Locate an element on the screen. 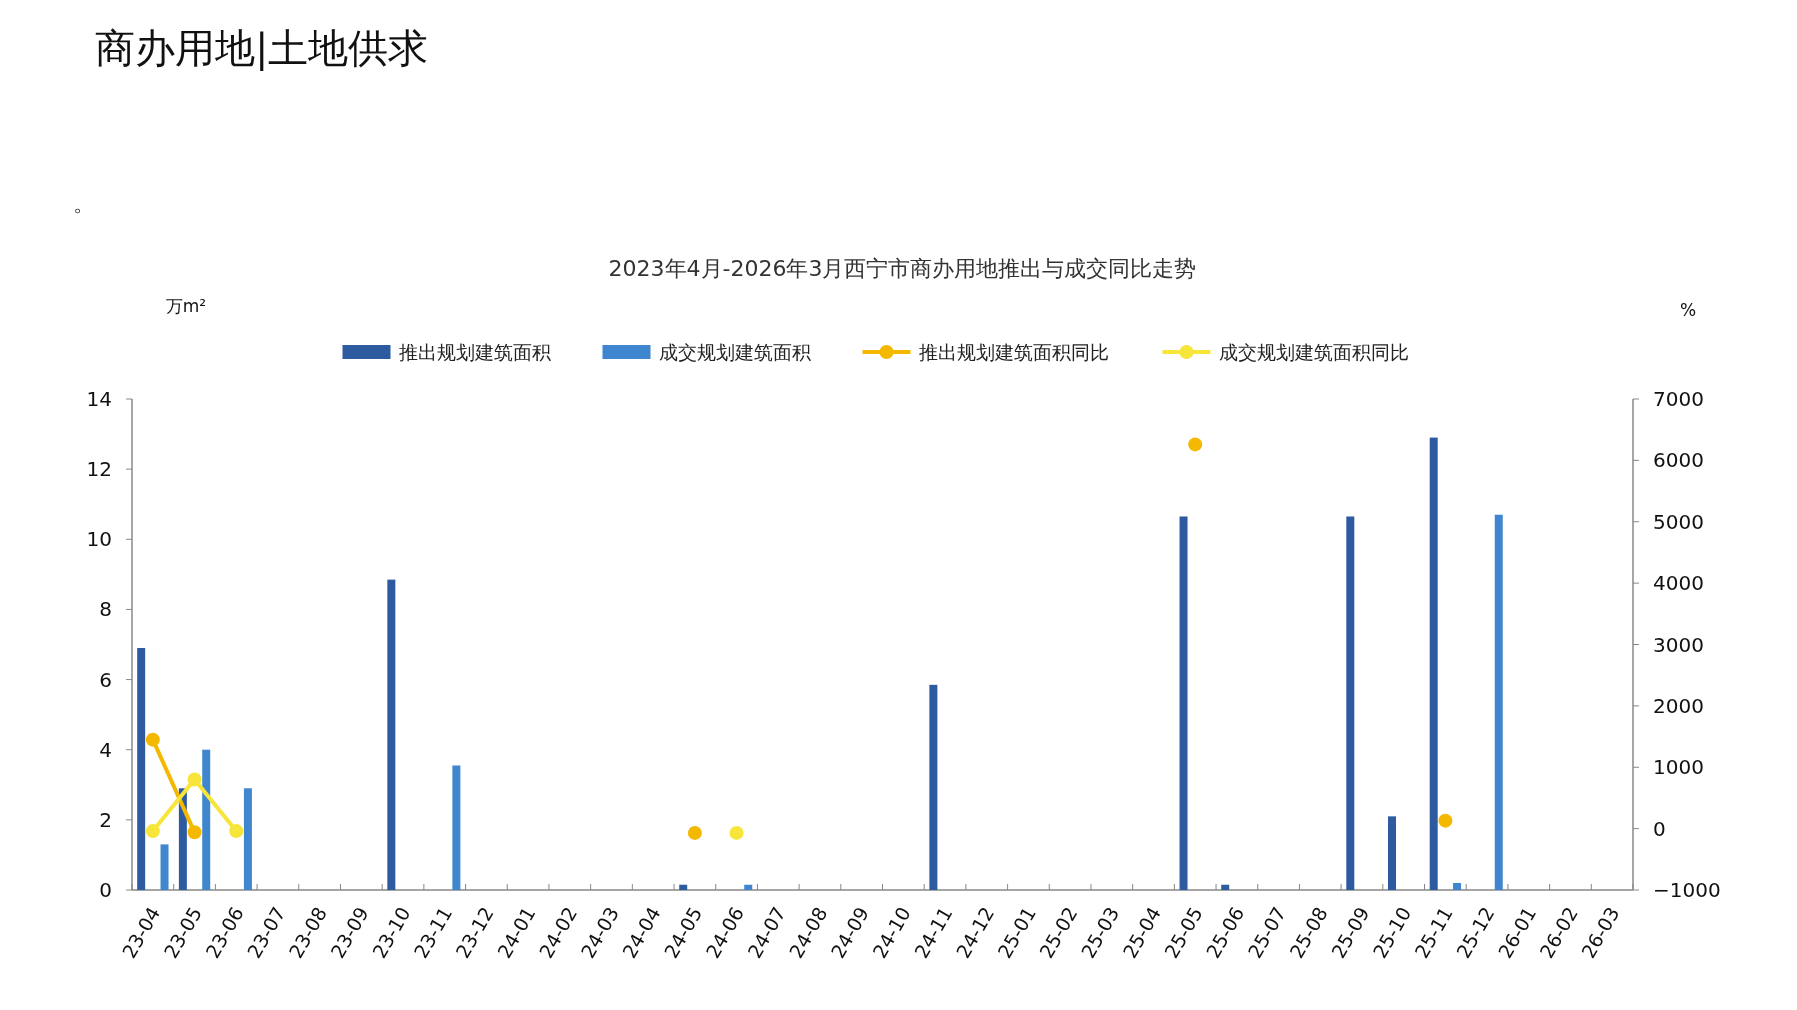  y-tick-label: 4 is located at coordinates (105, 749).